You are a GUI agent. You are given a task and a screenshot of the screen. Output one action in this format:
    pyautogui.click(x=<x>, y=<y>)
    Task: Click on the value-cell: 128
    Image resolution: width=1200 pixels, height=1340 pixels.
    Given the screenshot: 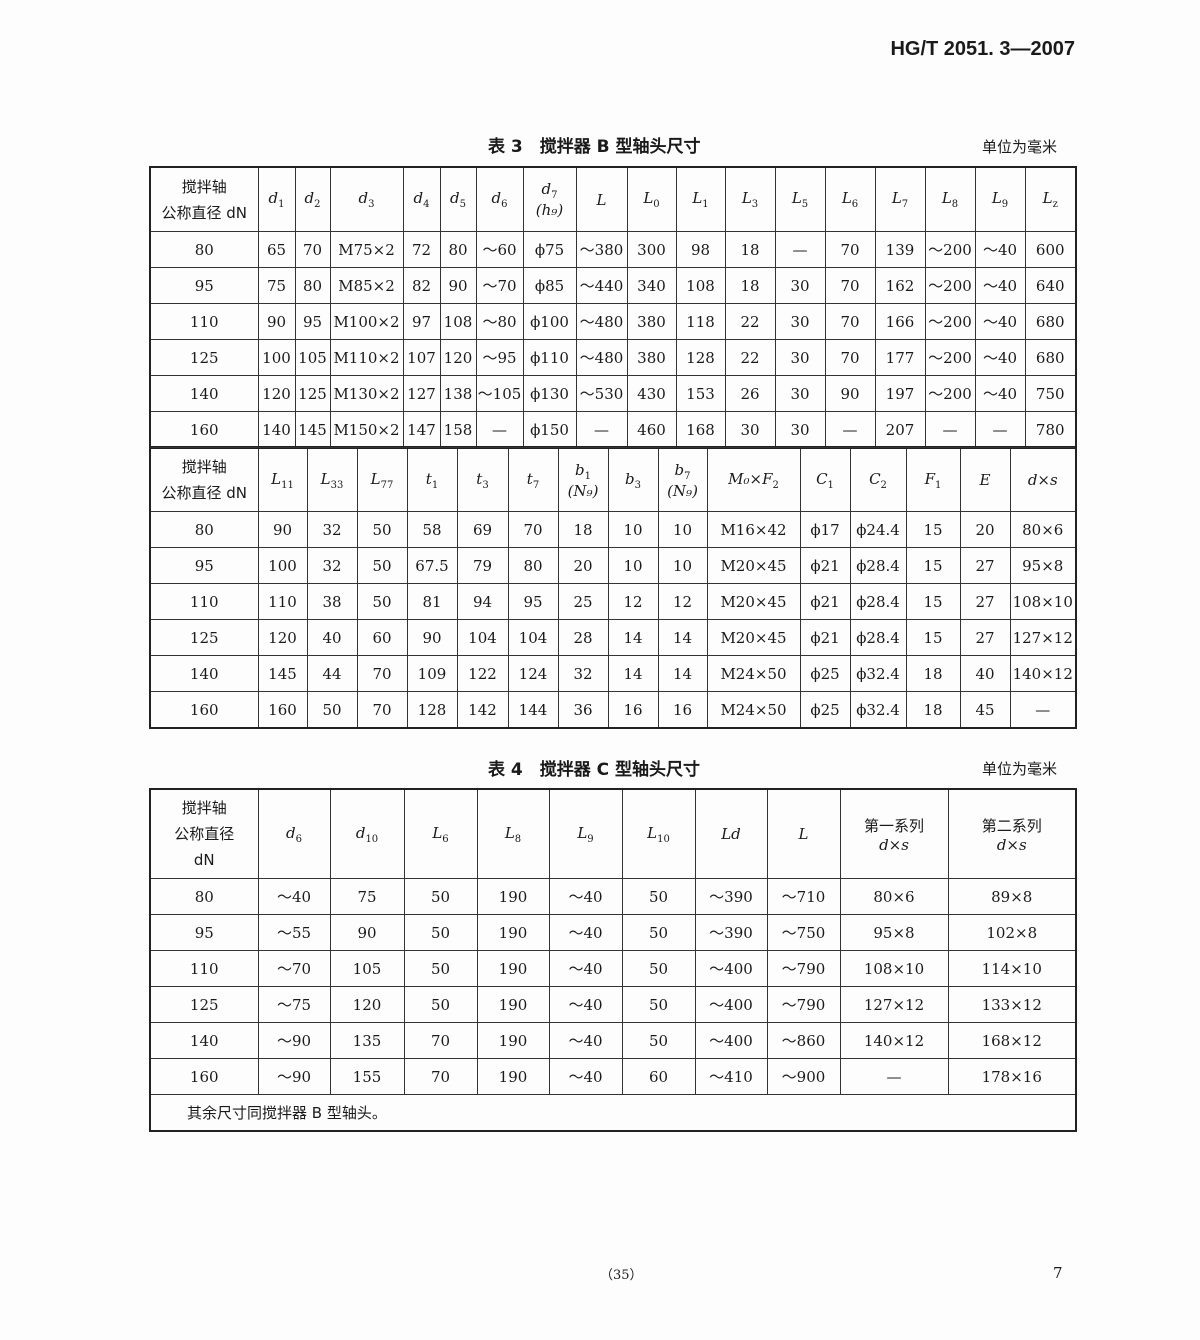 What is the action you would take?
    pyautogui.click(x=700, y=357)
    